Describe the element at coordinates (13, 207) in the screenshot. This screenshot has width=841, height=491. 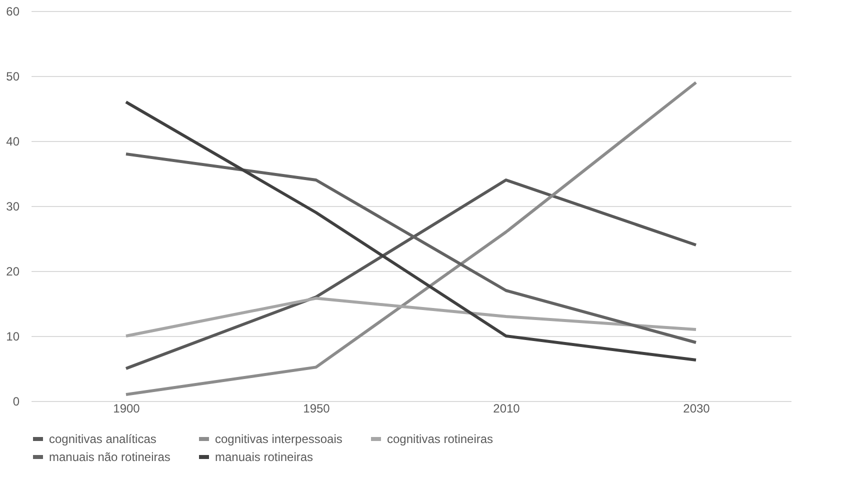
I see `y-tick-label: 30` at that location.